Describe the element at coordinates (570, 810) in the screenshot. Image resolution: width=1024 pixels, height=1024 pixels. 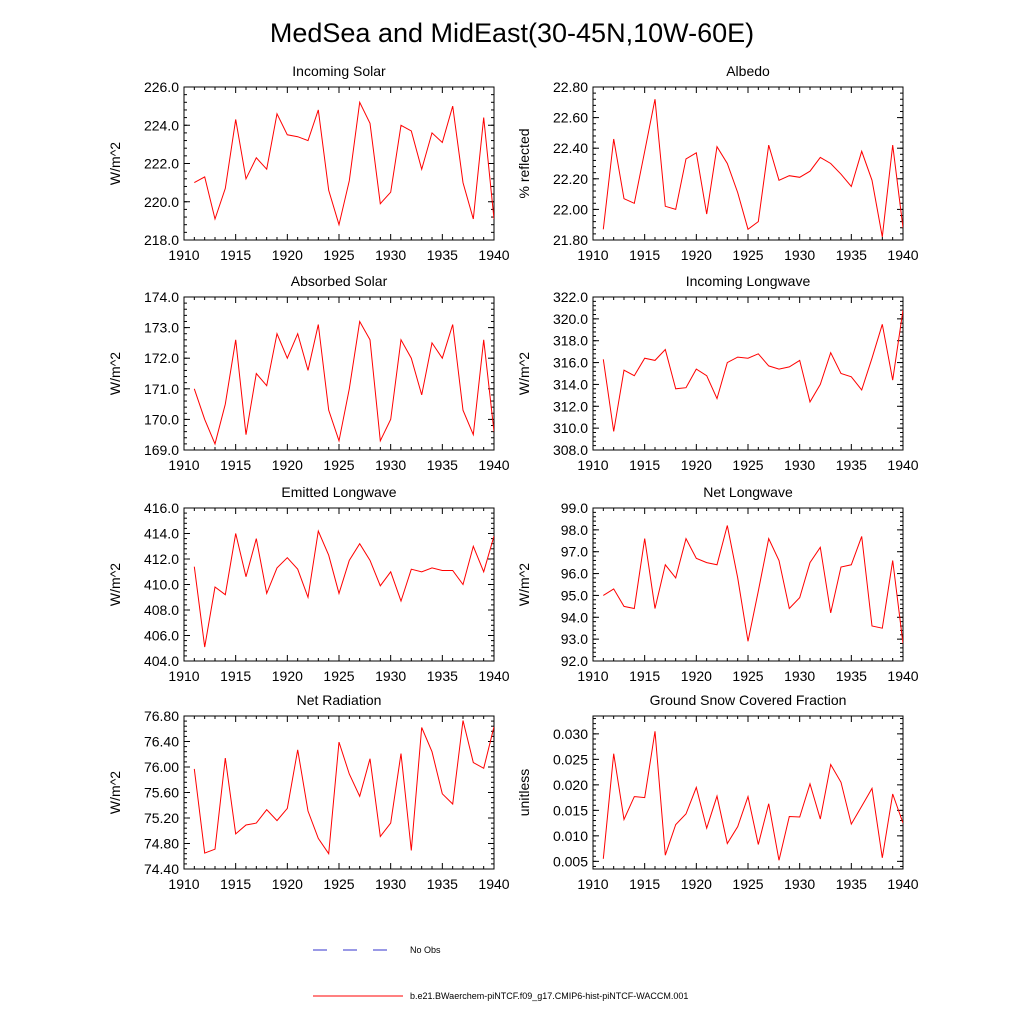
I see `y-tick-label: 0.015` at that location.